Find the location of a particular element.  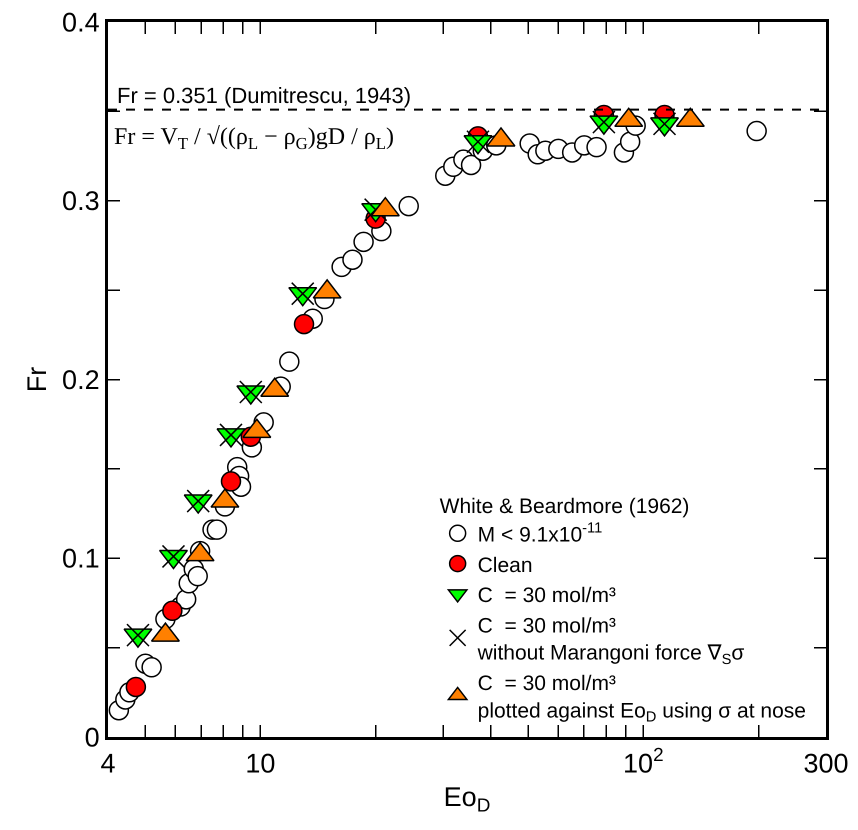

x-tick-label: 300 is located at coordinates (826, 763).